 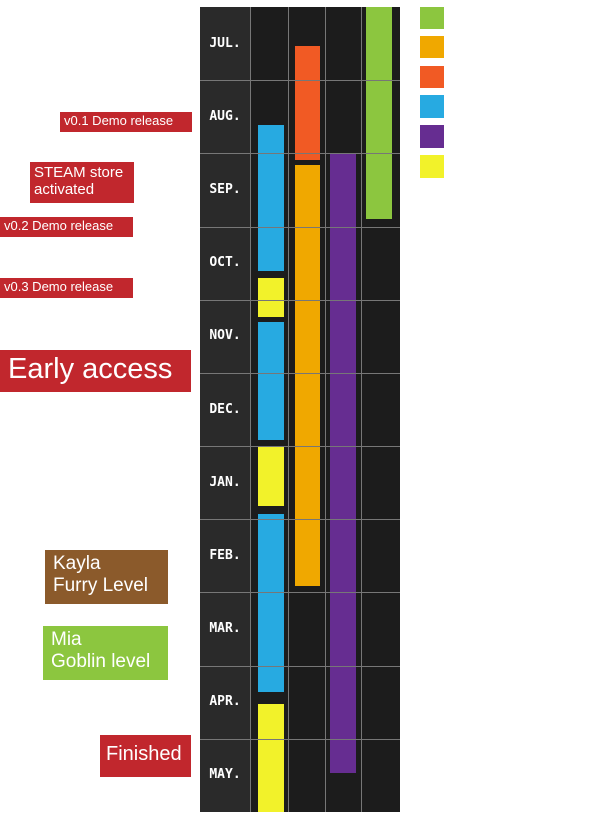 I want to click on milestone: Early access, so click(x=95, y=371).